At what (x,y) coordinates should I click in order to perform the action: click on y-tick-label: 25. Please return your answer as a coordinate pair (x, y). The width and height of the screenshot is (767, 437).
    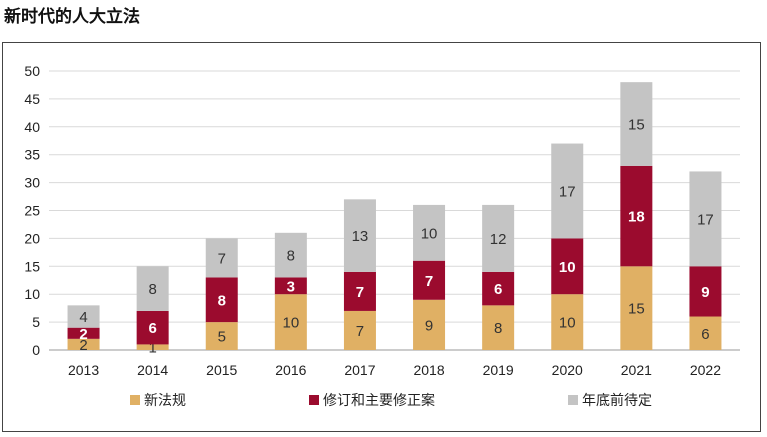
    Looking at the image, I should click on (32, 211).